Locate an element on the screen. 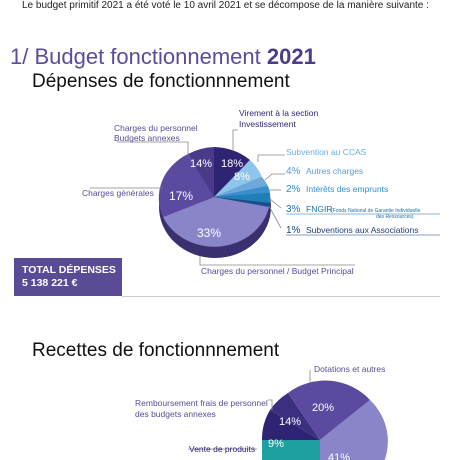  slice-personnel-annexes is located at coordinates (201, 172).